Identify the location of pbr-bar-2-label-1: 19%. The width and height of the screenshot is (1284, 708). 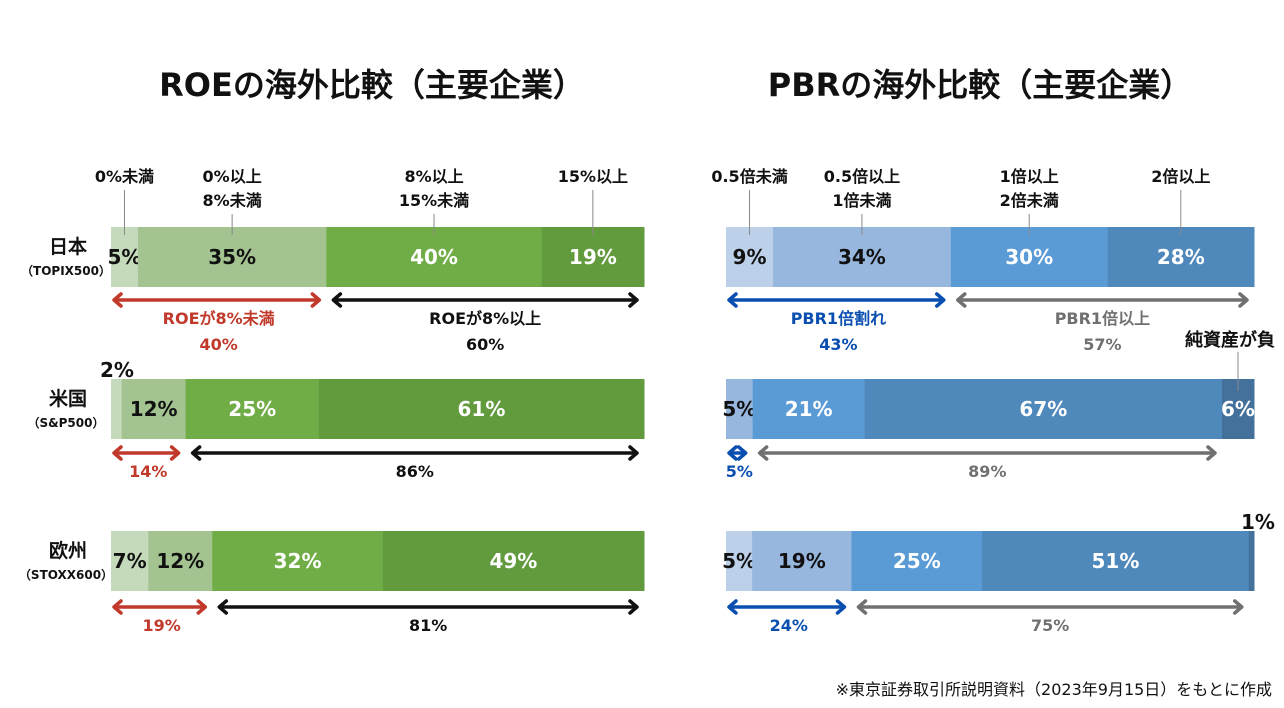
(802, 561).